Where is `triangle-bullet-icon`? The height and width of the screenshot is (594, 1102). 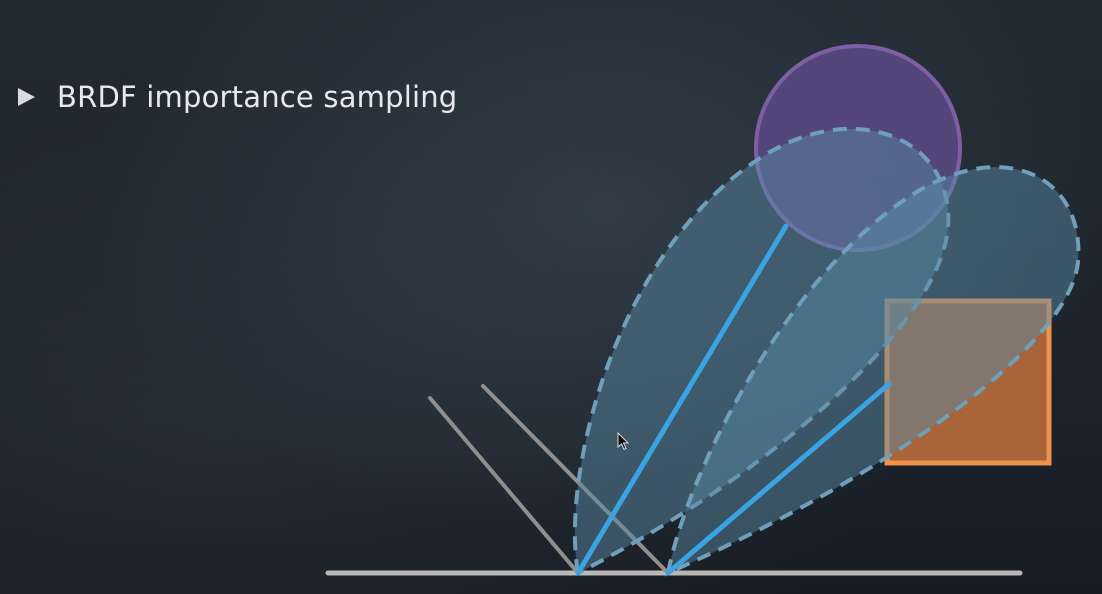
triangle-bullet-icon is located at coordinates (26, 97).